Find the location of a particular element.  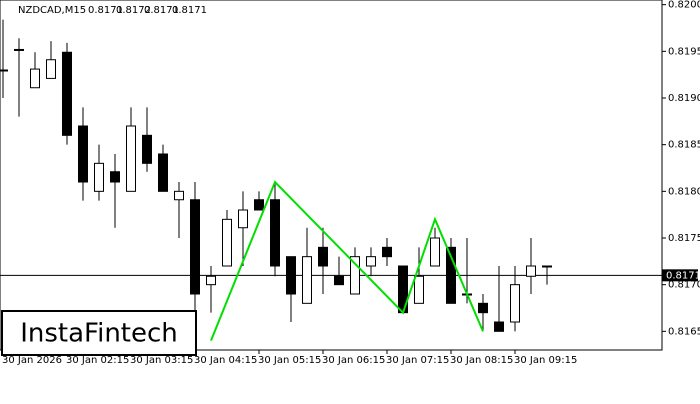

x-tick-label: 30 Jan 06:15 is located at coordinates (353, 360).